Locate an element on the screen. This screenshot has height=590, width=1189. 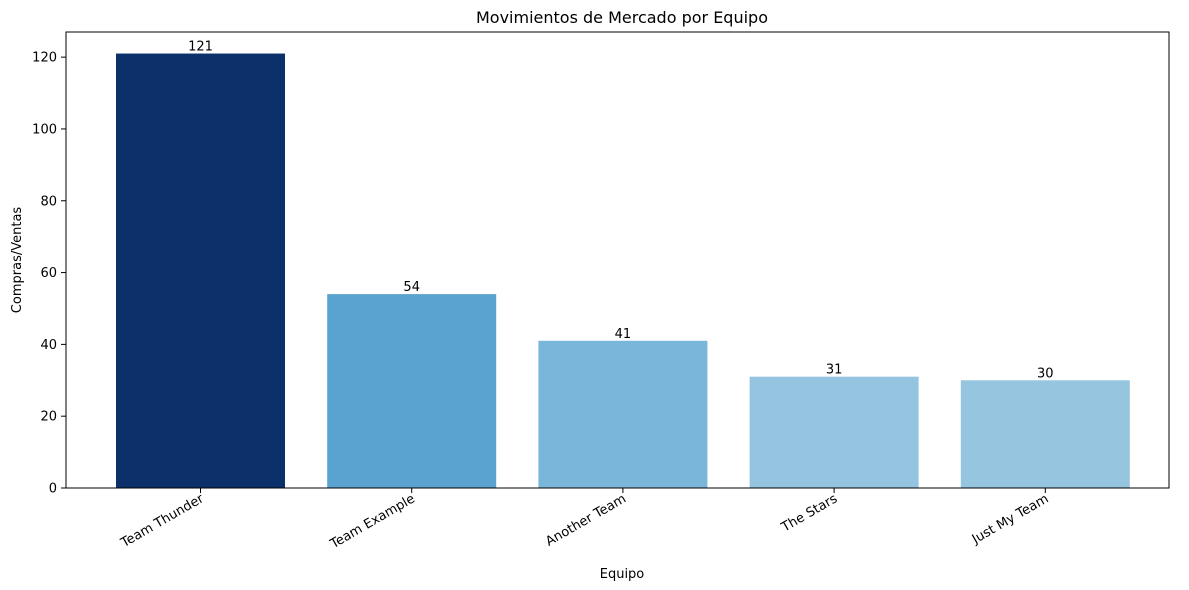
data-label-1: 54 is located at coordinates (411, 287).